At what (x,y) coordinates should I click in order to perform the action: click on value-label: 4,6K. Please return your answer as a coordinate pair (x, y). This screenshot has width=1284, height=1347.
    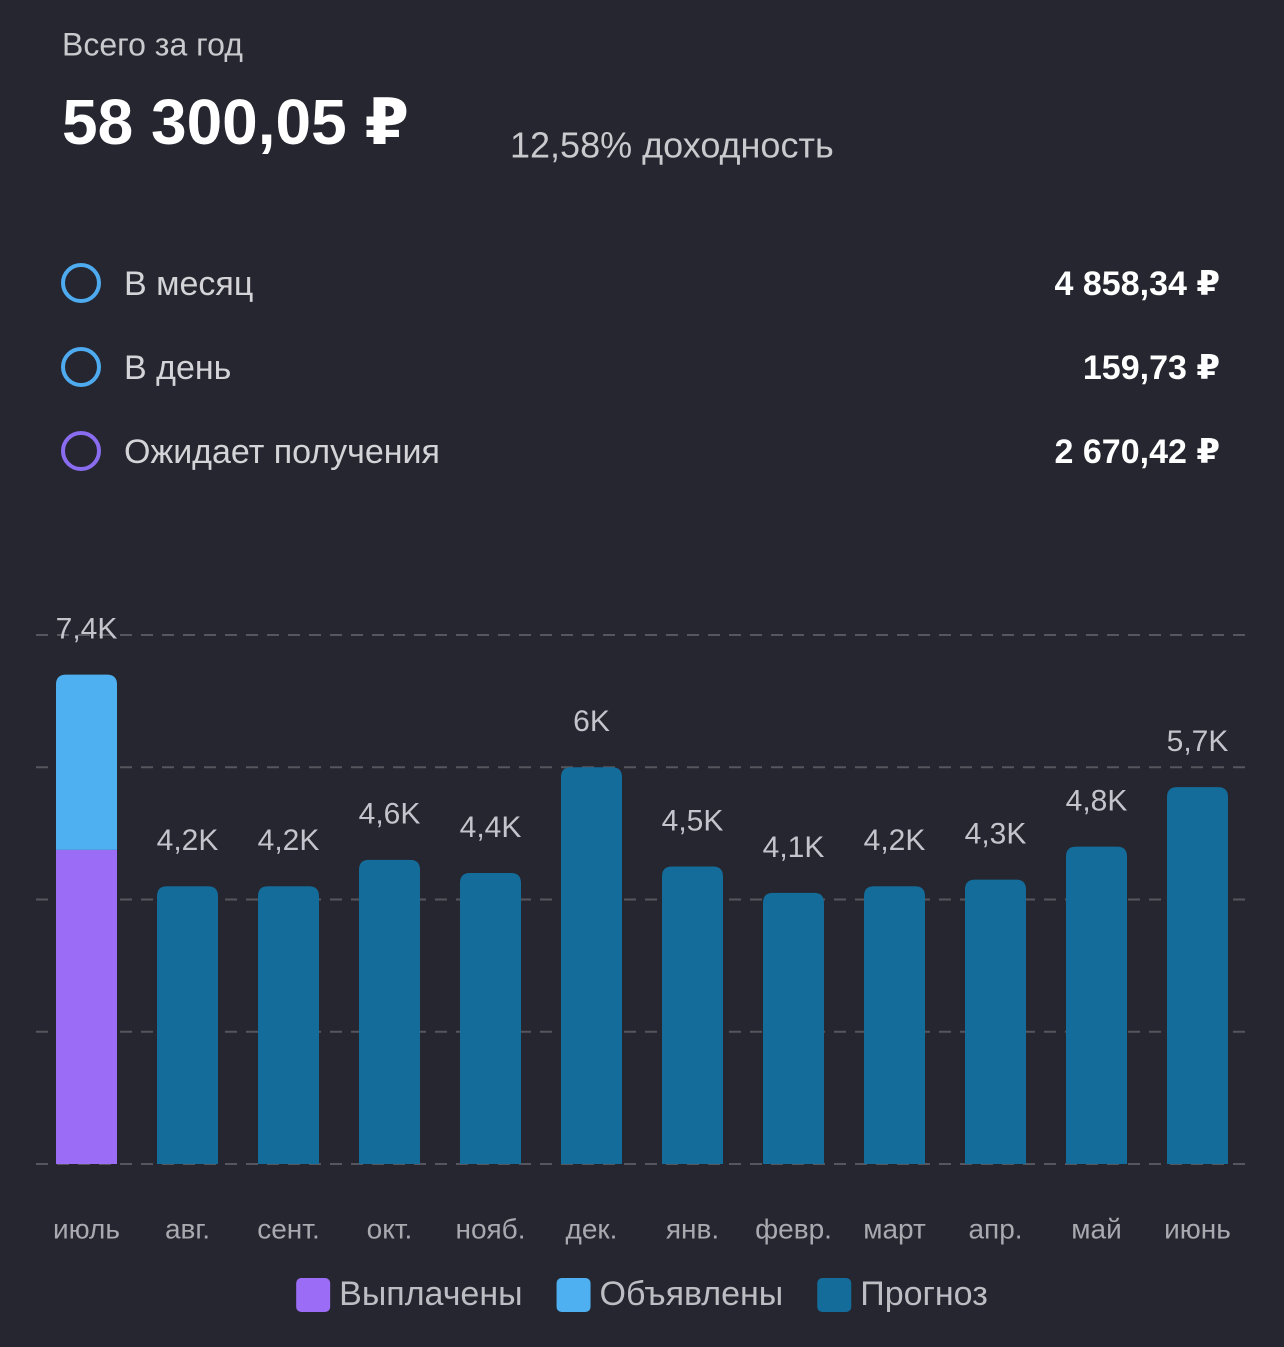
    Looking at the image, I should click on (390, 814).